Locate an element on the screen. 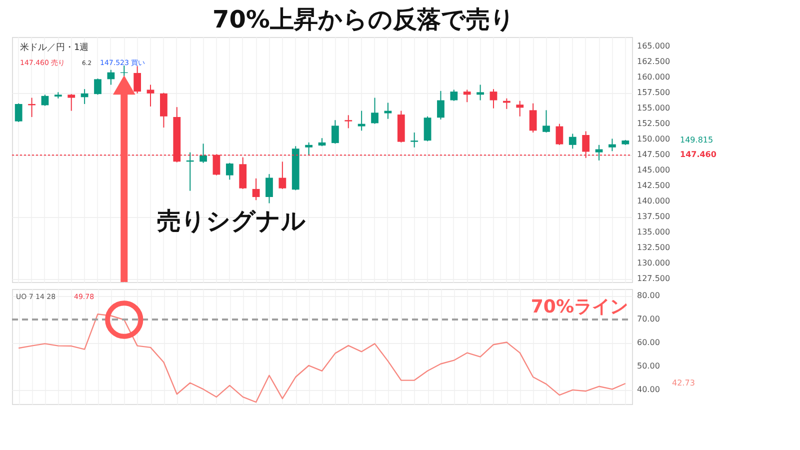  y-tick-label: 152.500 is located at coordinates (653, 123).